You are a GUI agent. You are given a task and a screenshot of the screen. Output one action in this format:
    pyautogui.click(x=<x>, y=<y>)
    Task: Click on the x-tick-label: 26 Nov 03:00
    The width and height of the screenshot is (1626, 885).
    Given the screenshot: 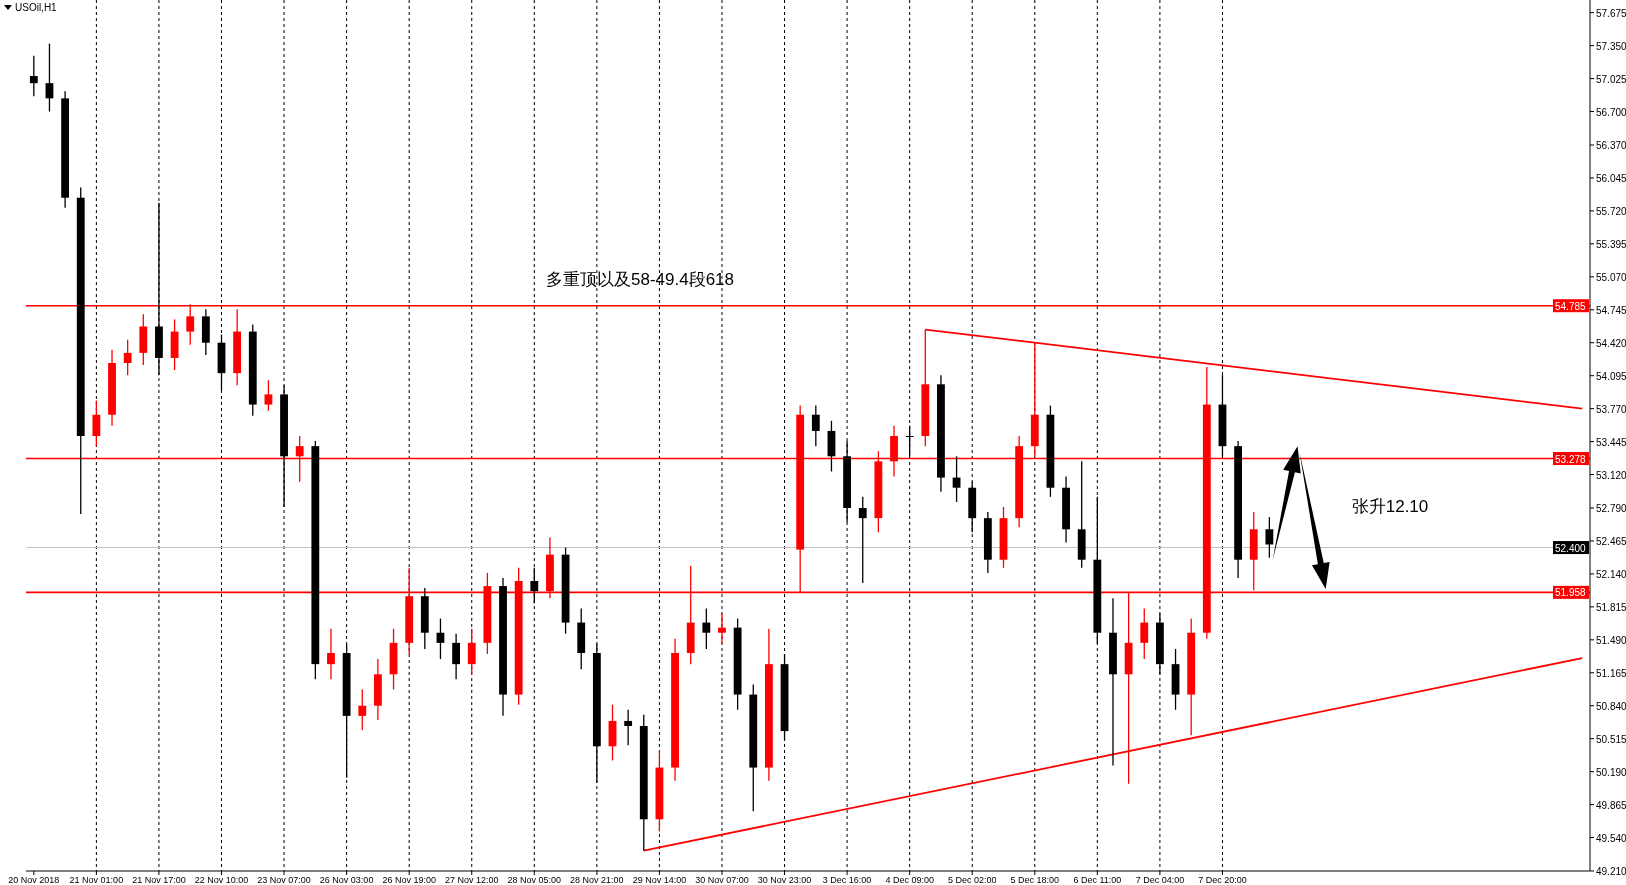 What is the action you would take?
    pyautogui.click(x=346, y=880)
    